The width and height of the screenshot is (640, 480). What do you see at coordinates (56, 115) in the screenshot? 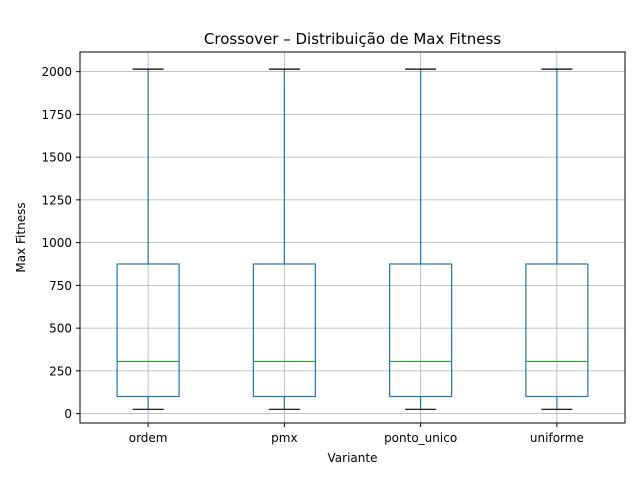
I see `y-tick-label: 1750` at bounding box center [56, 115].